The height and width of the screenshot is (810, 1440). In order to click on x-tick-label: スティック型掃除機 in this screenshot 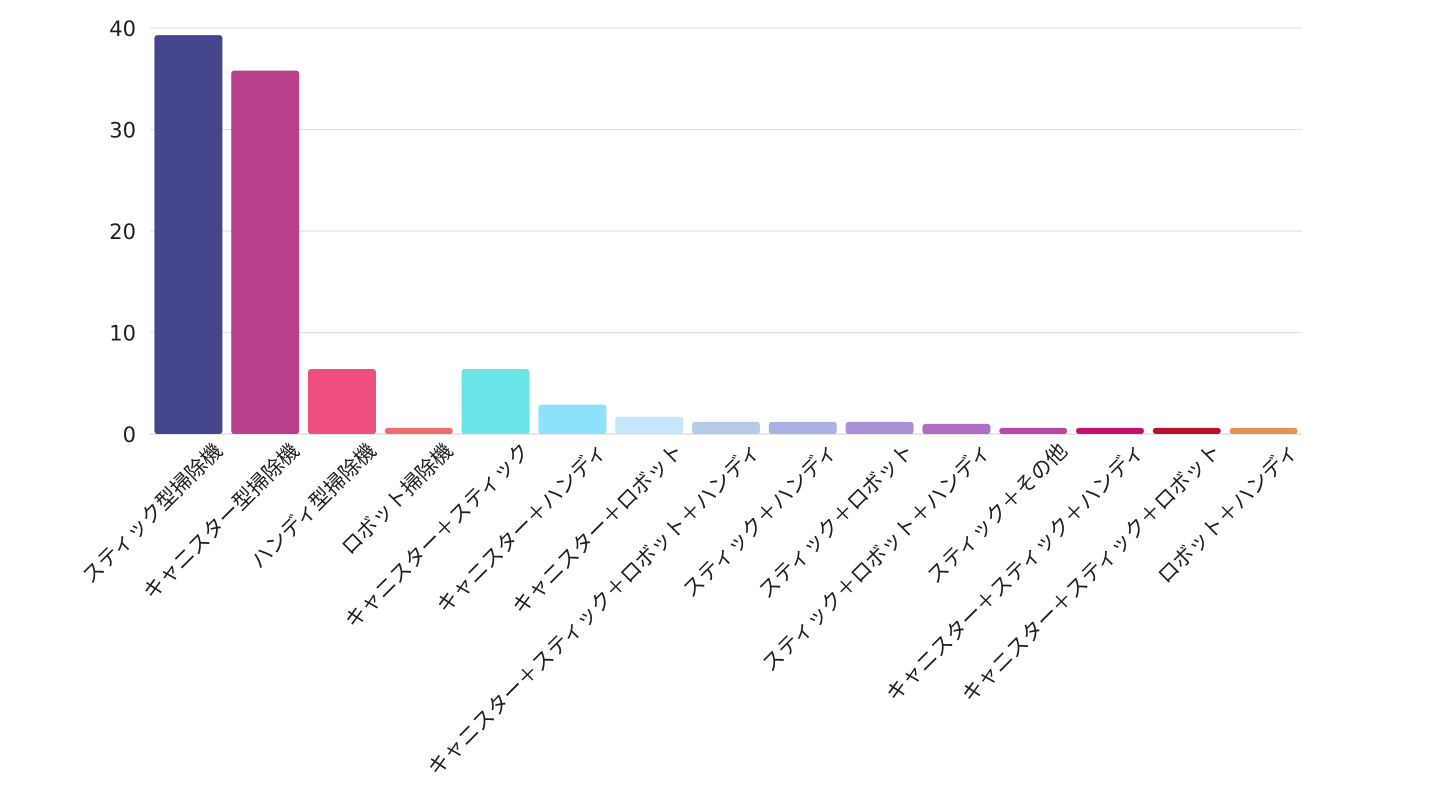, I will do `click(153, 514)`.